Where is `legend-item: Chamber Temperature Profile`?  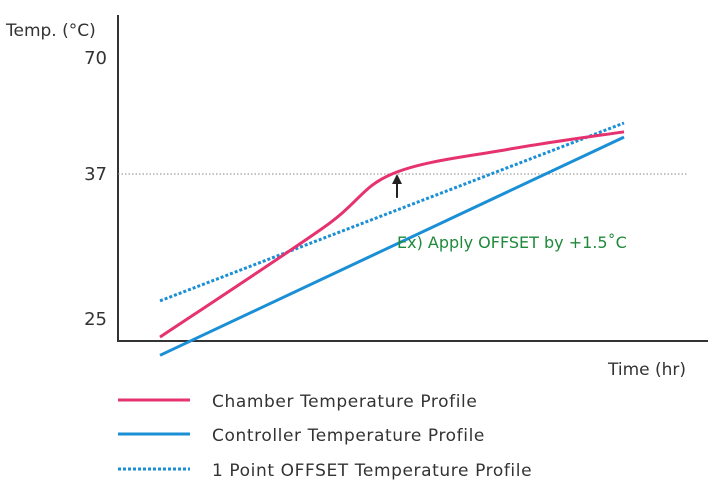 legend-item: Chamber Temperature Profile is located at coordinates (297, 402).